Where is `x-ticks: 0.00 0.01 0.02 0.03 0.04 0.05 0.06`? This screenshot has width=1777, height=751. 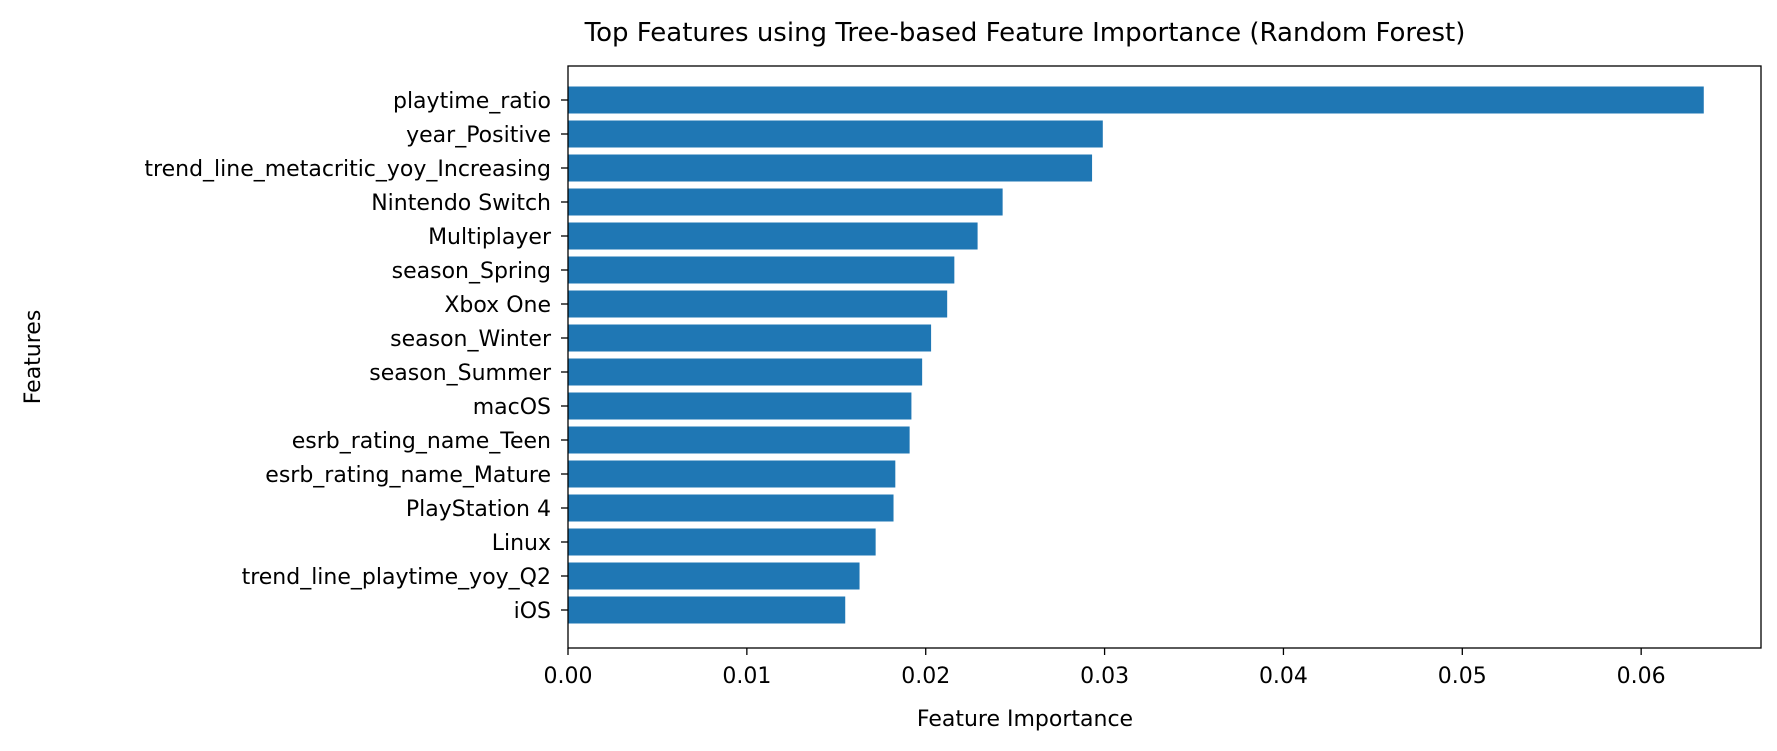
x-ticks: 0.00 0.01 0.02 0.03 0.04 0.05 0.06 is located at coordinates (1105, 668).